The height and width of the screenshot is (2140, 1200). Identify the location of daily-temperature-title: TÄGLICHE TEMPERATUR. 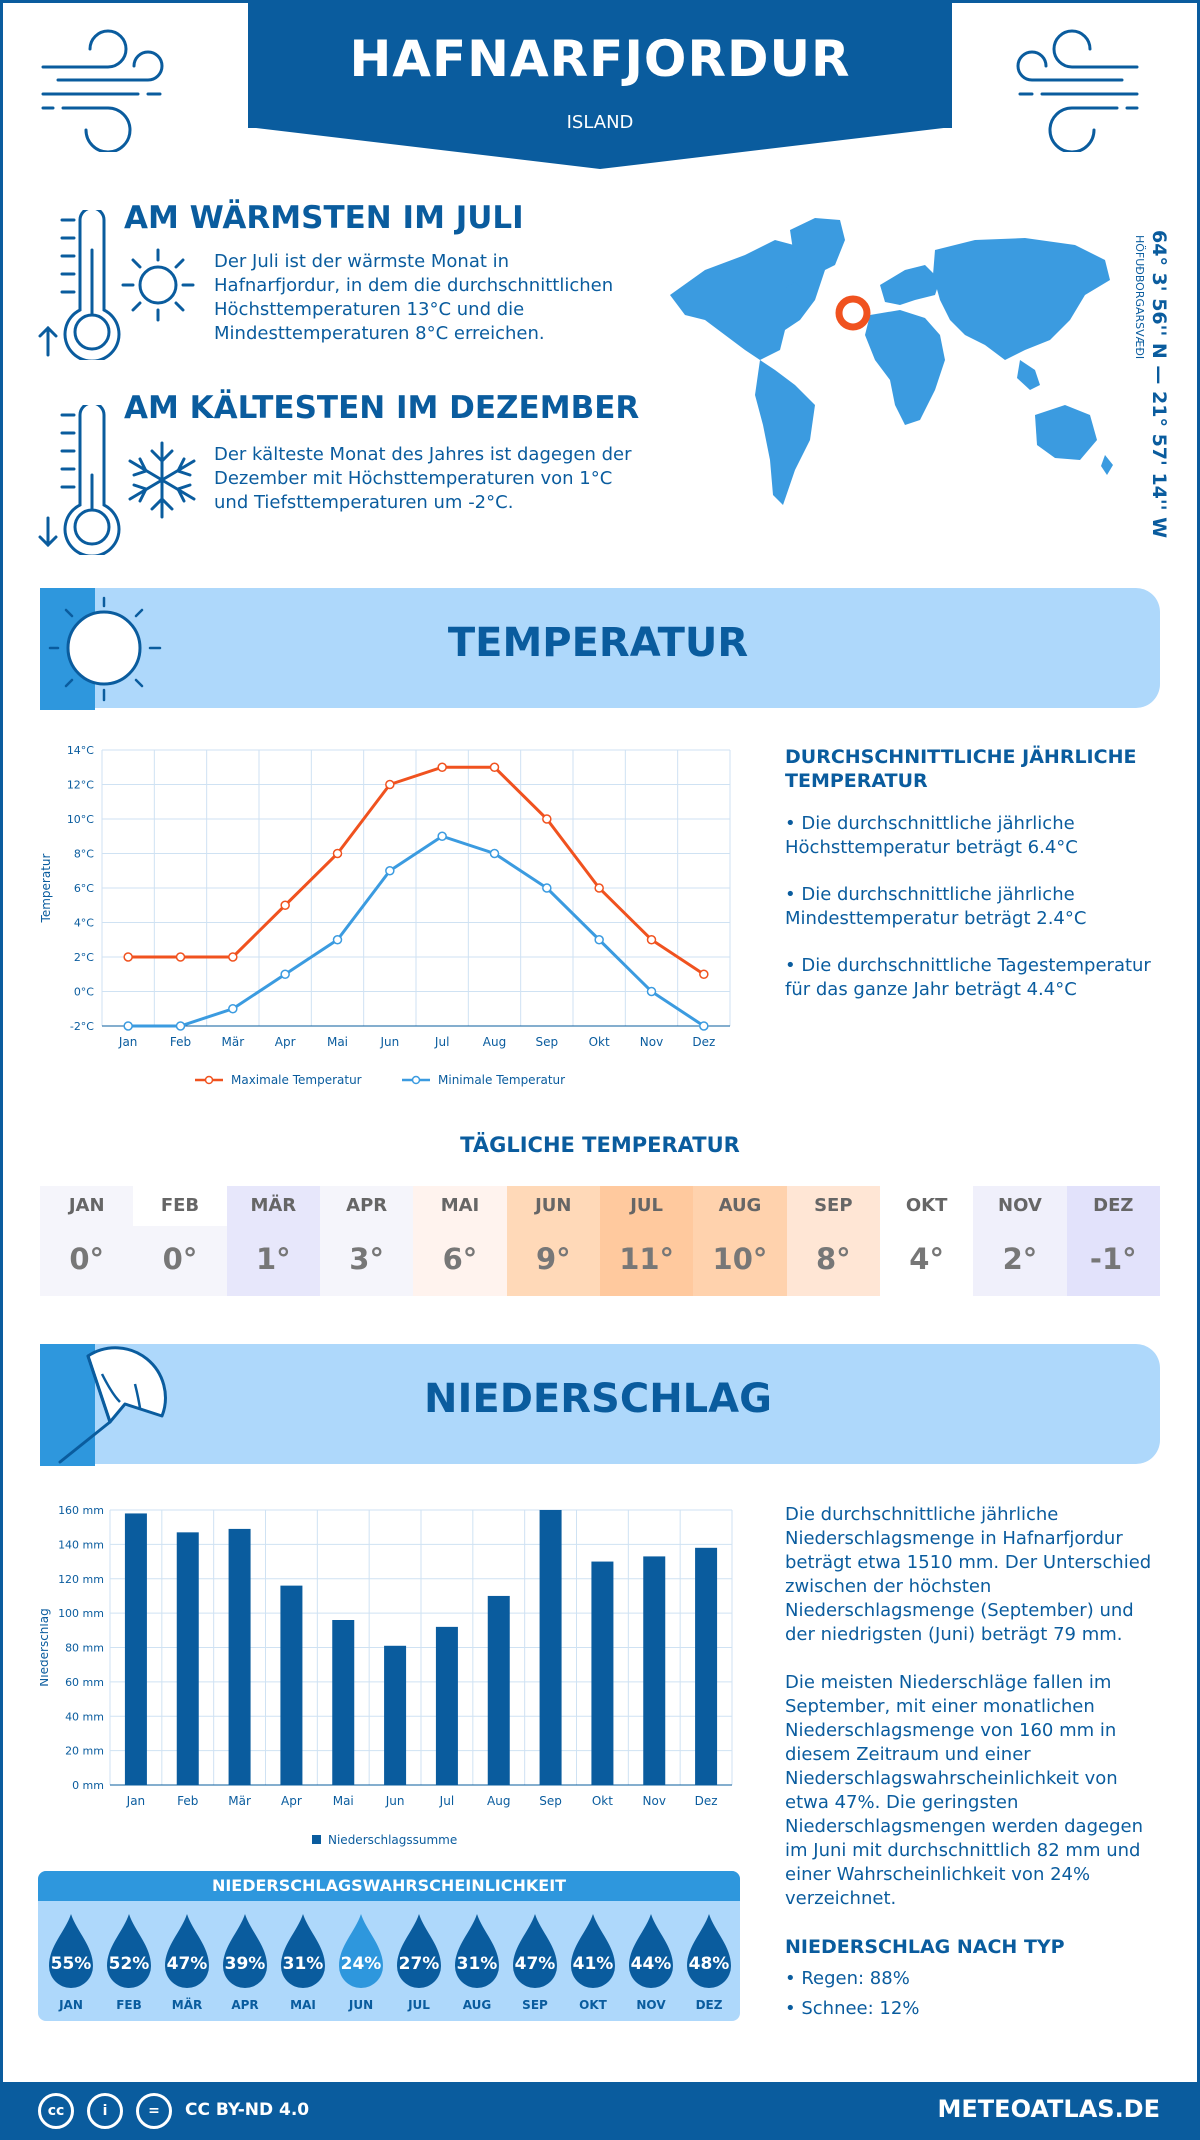
(600, 1145).